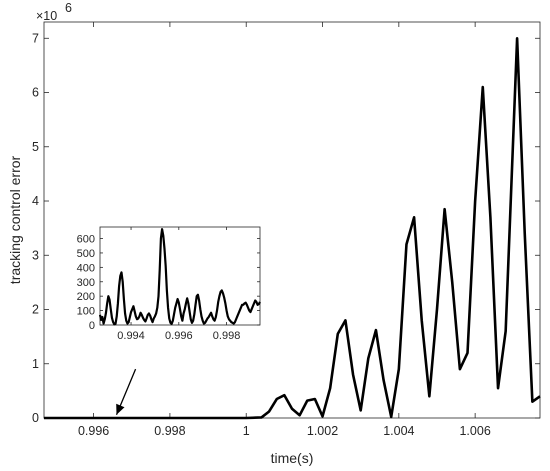  Describe the element at coordinates (68, 8) in the screenshot. I see `y-multiplier-exponent: 6` at that location.